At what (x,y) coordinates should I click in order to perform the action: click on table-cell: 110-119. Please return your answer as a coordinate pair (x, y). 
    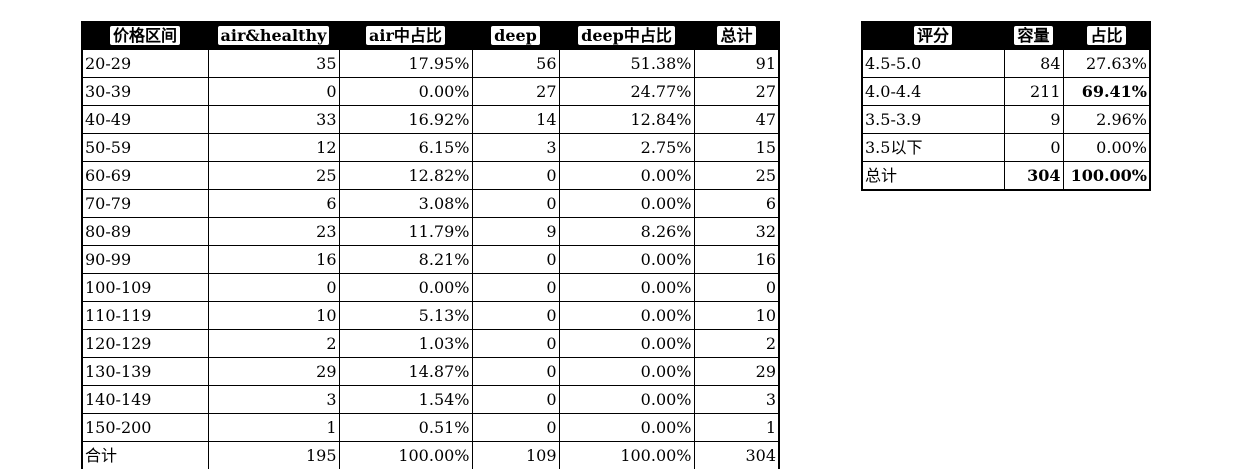
    Looking at the image, I should click on (145, 316).